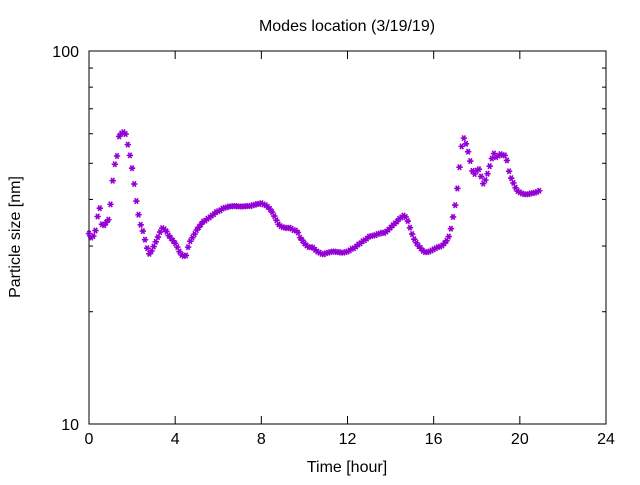 This screenshot has width=640, height=485. Describe the element at coordinates (15, 237) in the screenshot. I see `y-axis-label: Particle size [nm]` at that location.